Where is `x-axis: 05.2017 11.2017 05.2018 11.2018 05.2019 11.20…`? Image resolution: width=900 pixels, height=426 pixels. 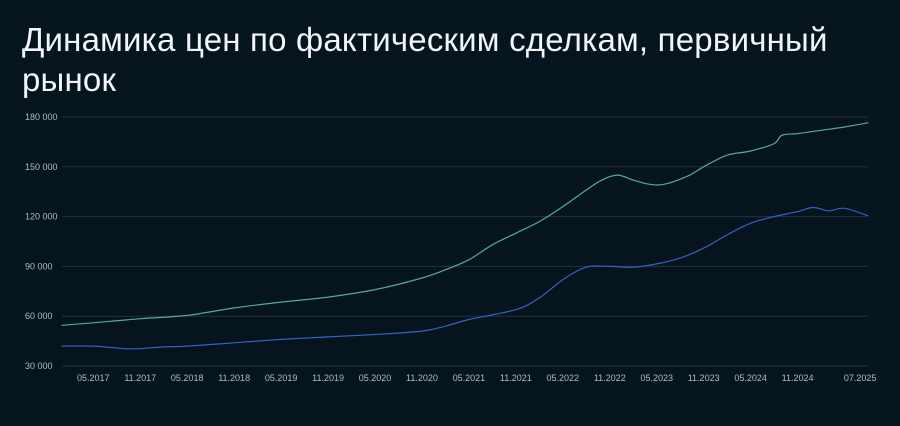 x-axis: 05.2017 11.2017 05.2018 11.2018 05.2019 11.20… is located at coordinates (476, 378).